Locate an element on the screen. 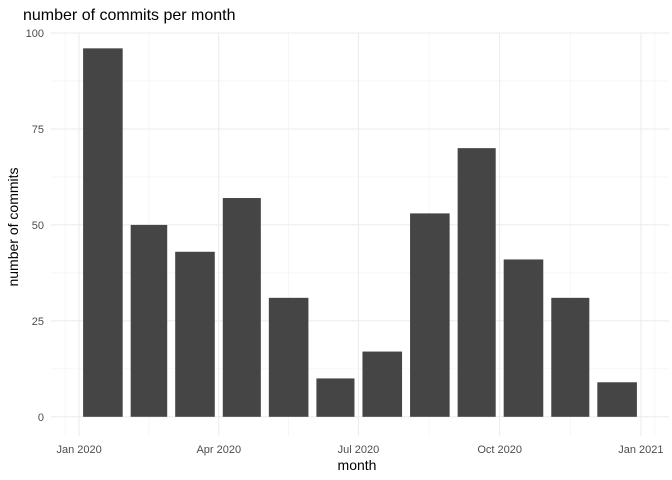 The width and height of the screenshot is (672, 480). x-axis-title: month is located at coordinates (357, 465).